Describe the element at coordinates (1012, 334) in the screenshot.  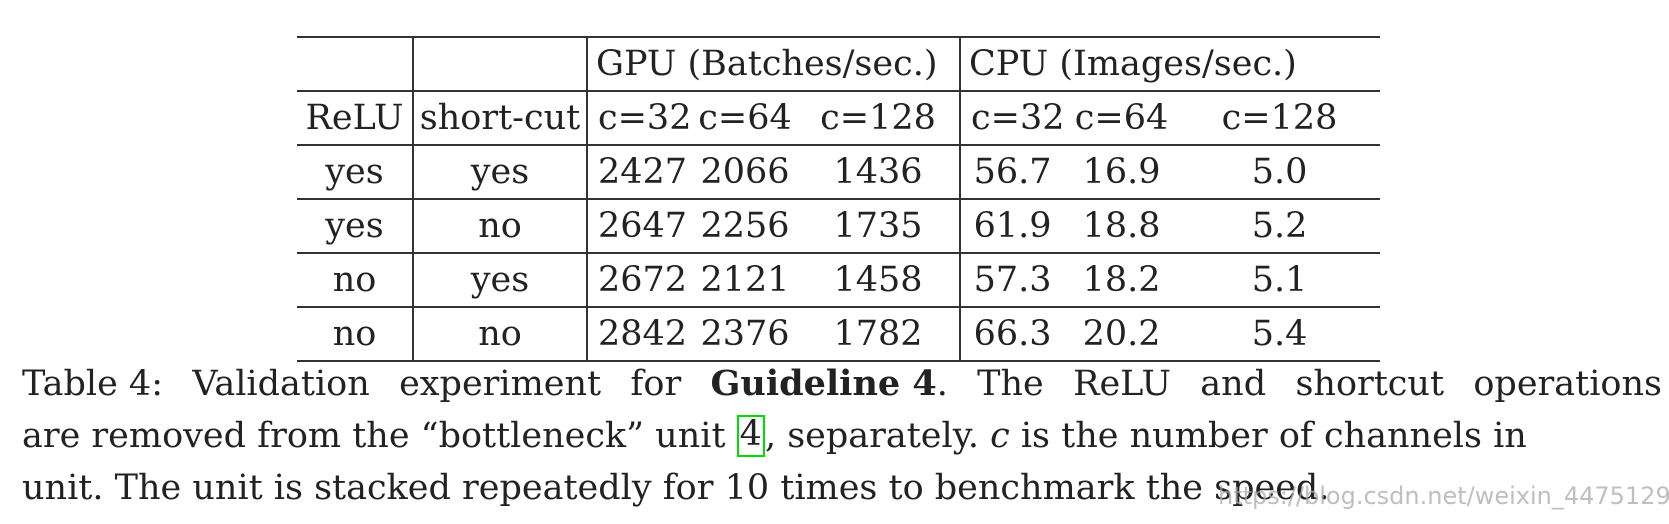
I see `cpu-c32-cell: 66.3` at that location.